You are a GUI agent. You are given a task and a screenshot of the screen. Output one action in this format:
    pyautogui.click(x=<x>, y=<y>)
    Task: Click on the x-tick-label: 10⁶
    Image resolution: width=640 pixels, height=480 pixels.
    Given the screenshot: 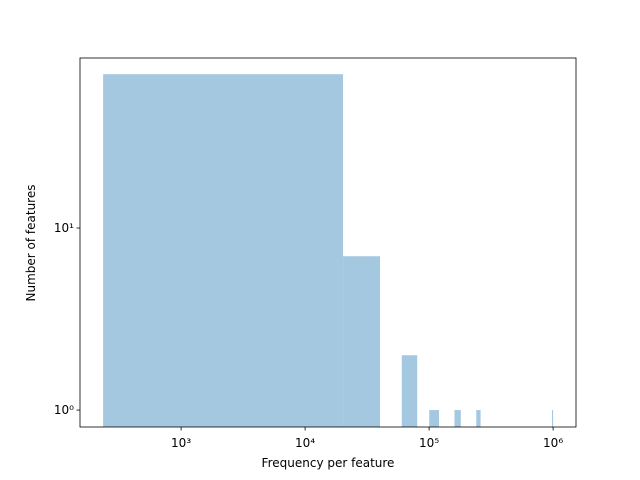 What is the action you would take?
    pyautogui.click(x=553, y=443)
    